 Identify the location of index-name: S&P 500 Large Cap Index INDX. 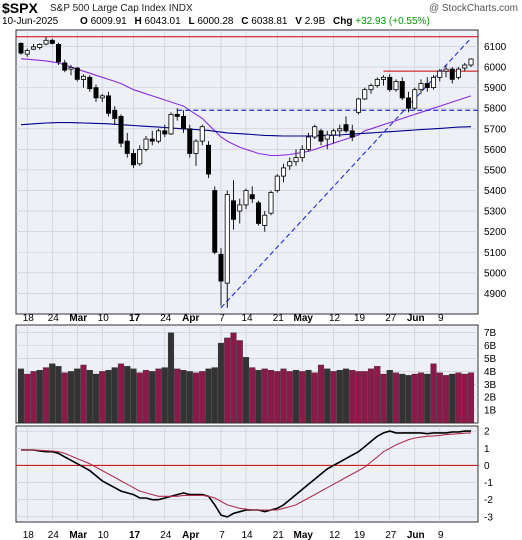
(121, 8).